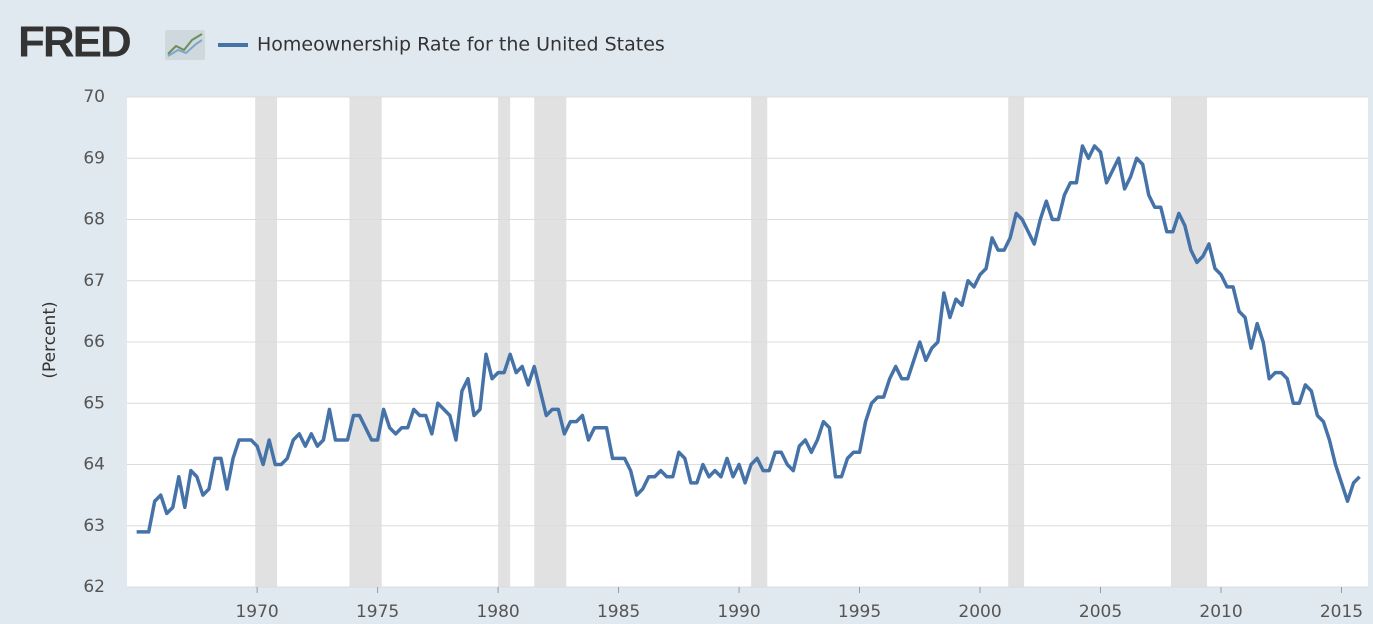  I want to click on brand-logo: FRED, so click(74, 42).